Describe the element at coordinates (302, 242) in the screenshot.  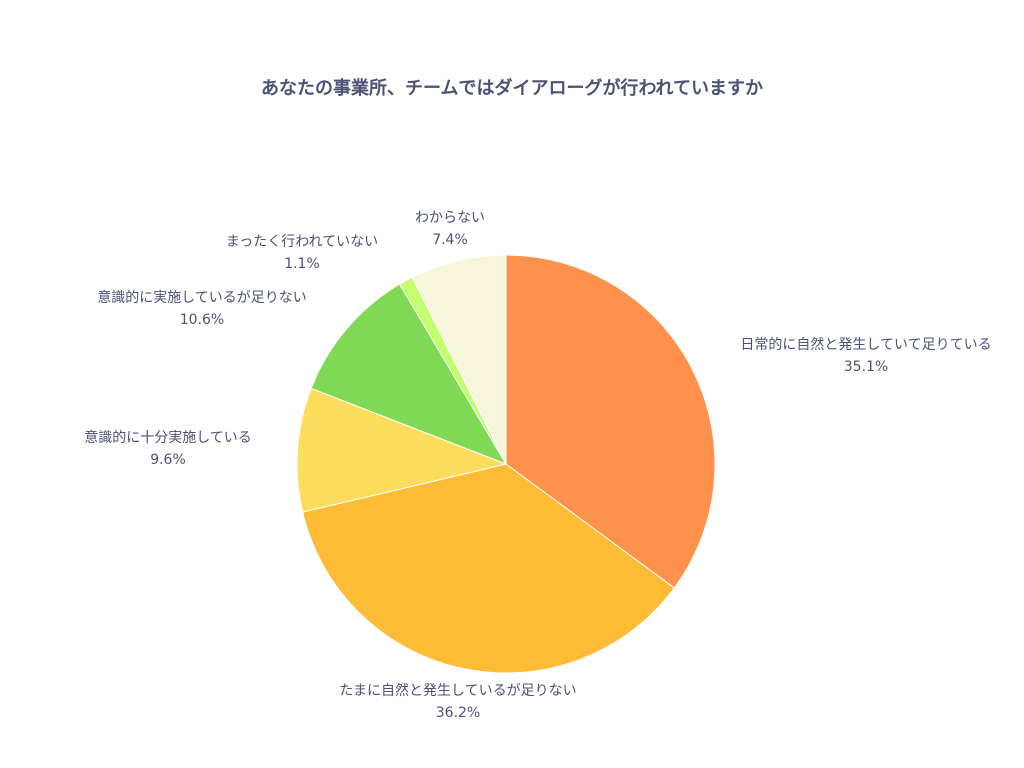
I see `slice-label: まったく行われていない` at that location.